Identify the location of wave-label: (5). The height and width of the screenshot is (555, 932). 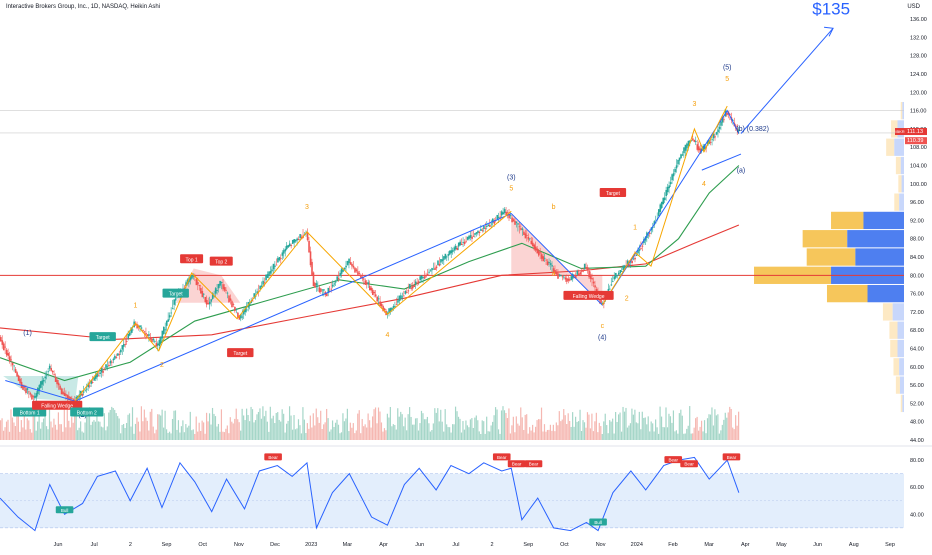
(727, 67).